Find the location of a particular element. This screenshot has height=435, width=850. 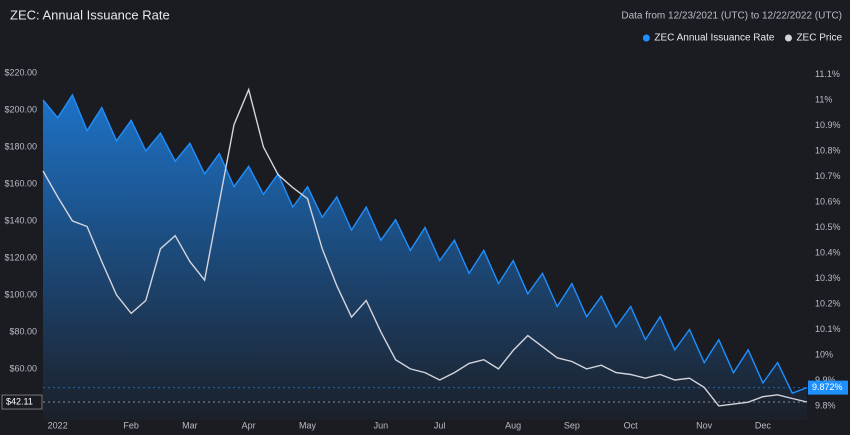

y2-tick-label: 9.8% is located at coordinates (825, 405).